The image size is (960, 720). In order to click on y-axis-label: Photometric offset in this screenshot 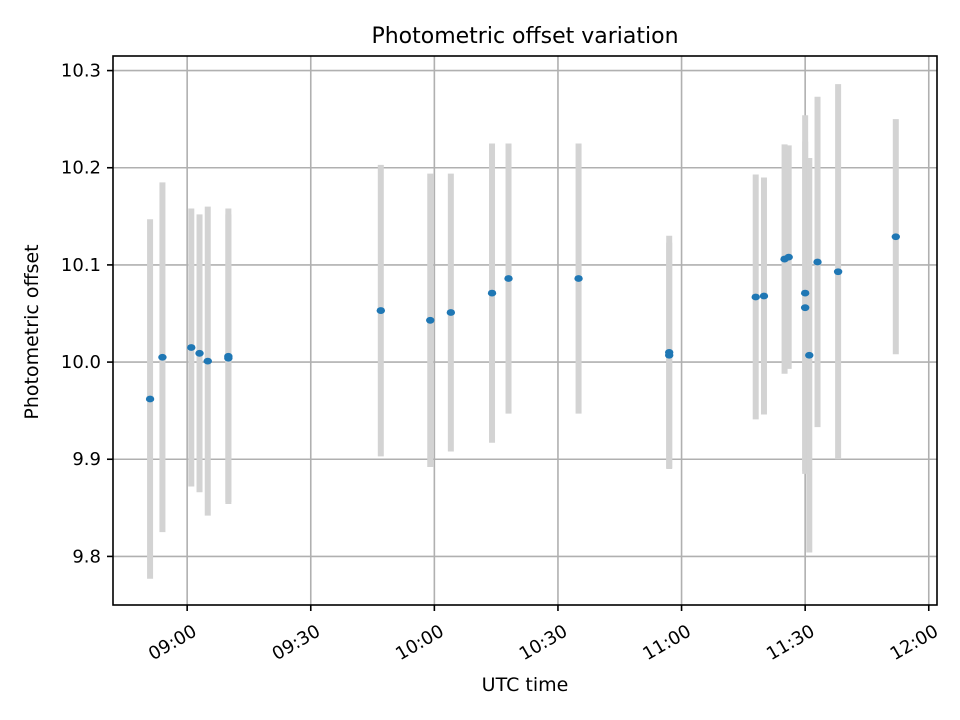, I will do `click(32, 331)`.